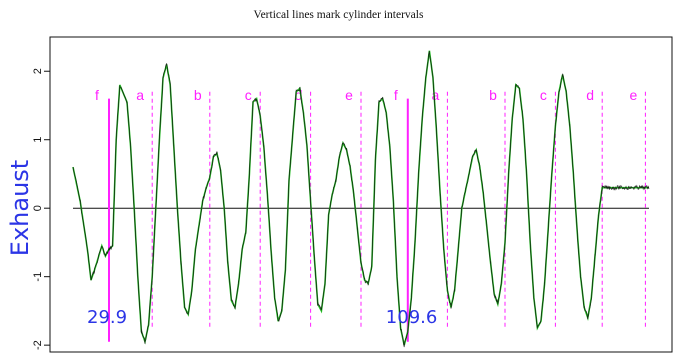 The height and width of the screenshot is (356, 677). I want to click on y-axis: -2 -1 0 1 2, so click(41, 209).